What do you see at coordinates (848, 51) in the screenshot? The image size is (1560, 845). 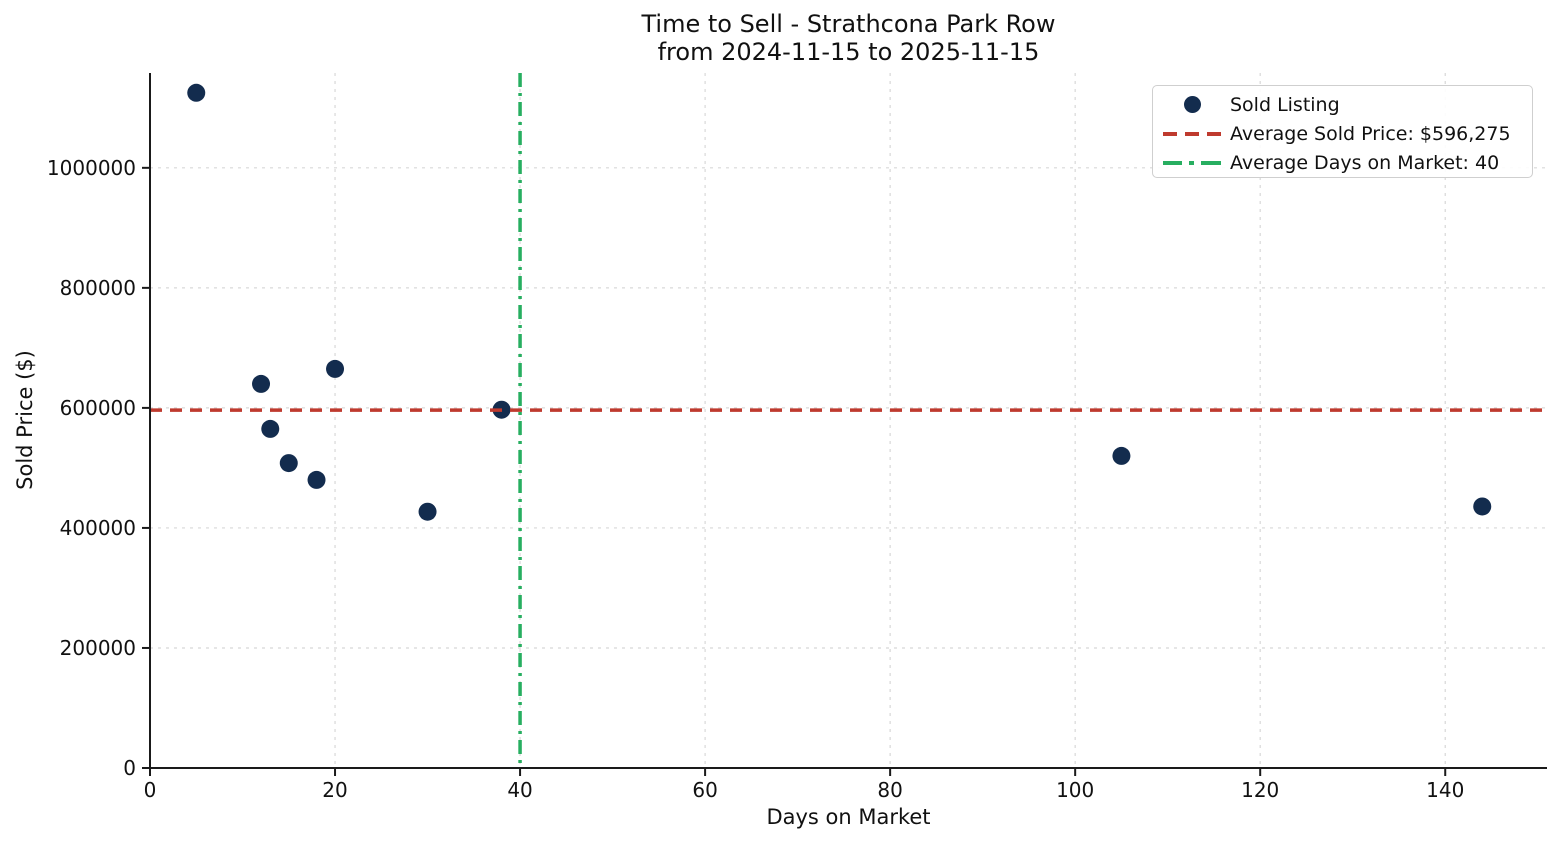 I see `chart-title-line2: from 2024-11-15 to 2025-11-15` at bounding box center [848, 51].